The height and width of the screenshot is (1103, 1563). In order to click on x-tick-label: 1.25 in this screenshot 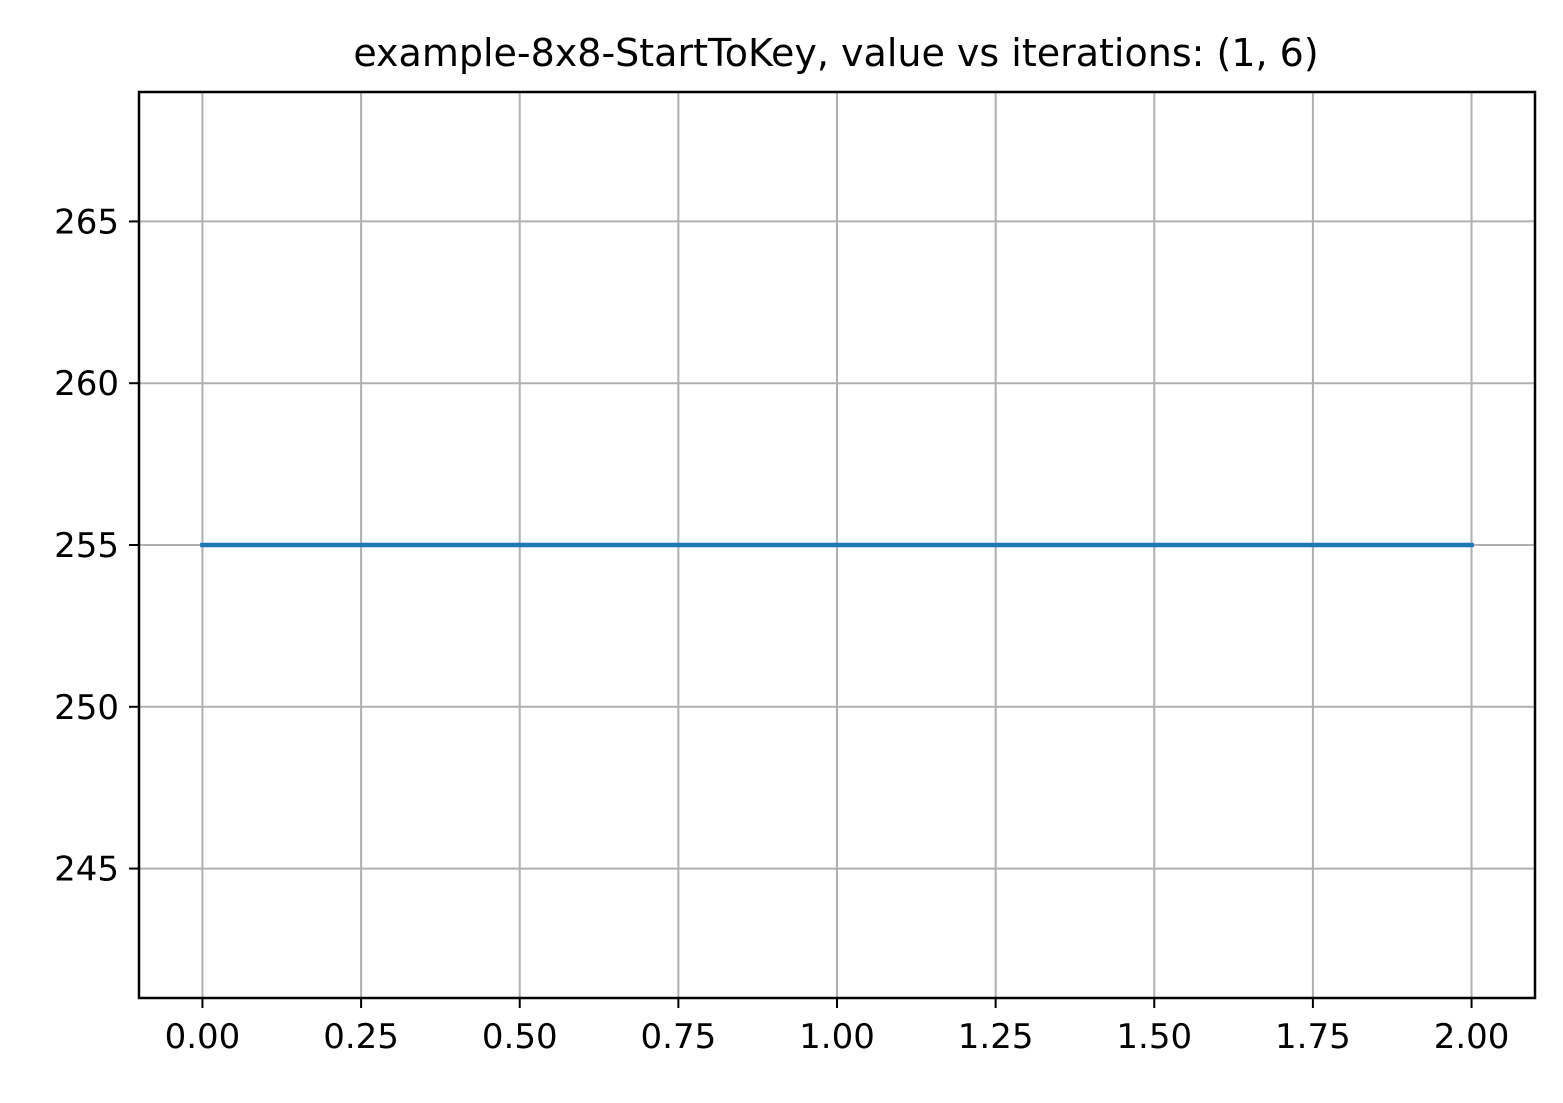, I will do `click(996, 1037)`.